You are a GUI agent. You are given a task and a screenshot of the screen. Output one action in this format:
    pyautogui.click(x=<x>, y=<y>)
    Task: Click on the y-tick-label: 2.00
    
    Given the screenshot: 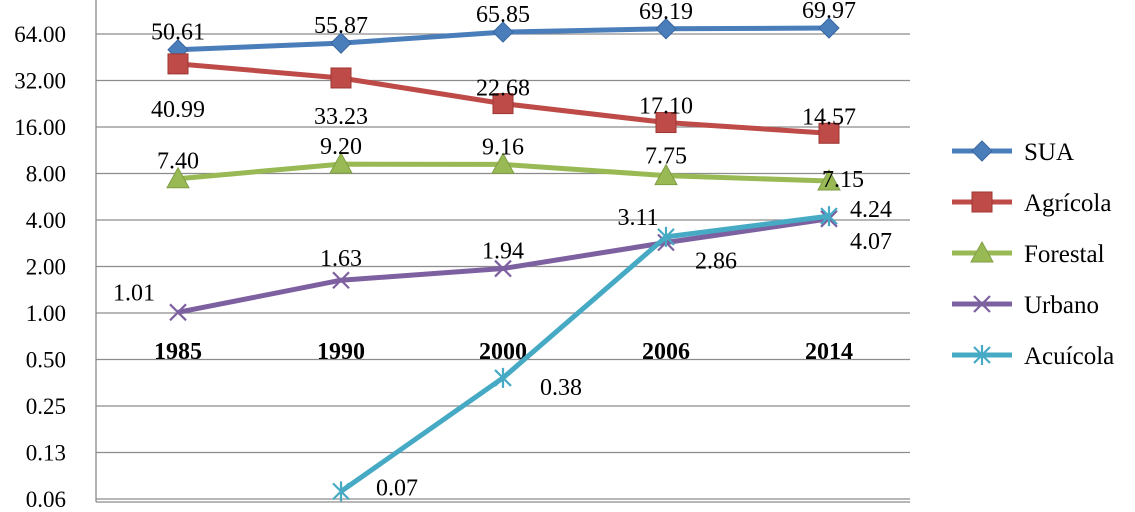 What is the action you would take?
    pyautogui.click(x=46, y=267)
    